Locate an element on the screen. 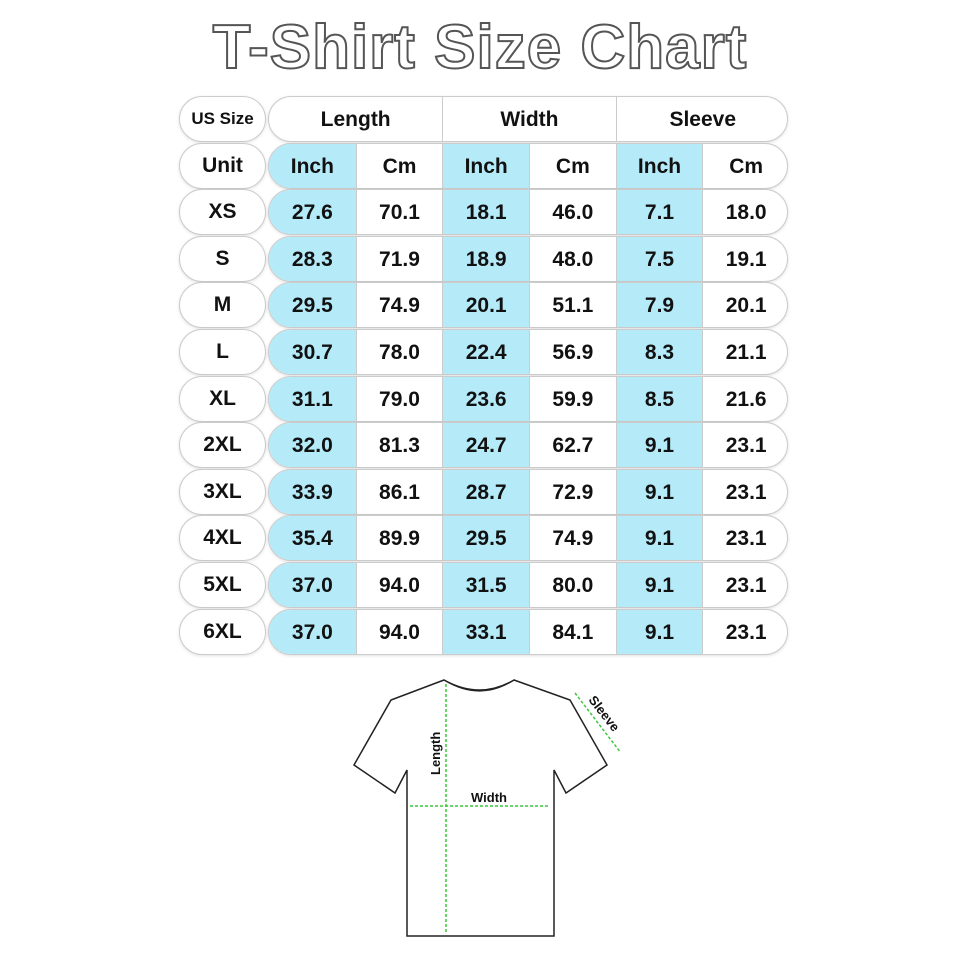 The width and height of the screenshot is (960, 960). group-headers: Length Width Sleeve is located at coordinates (528, 119).